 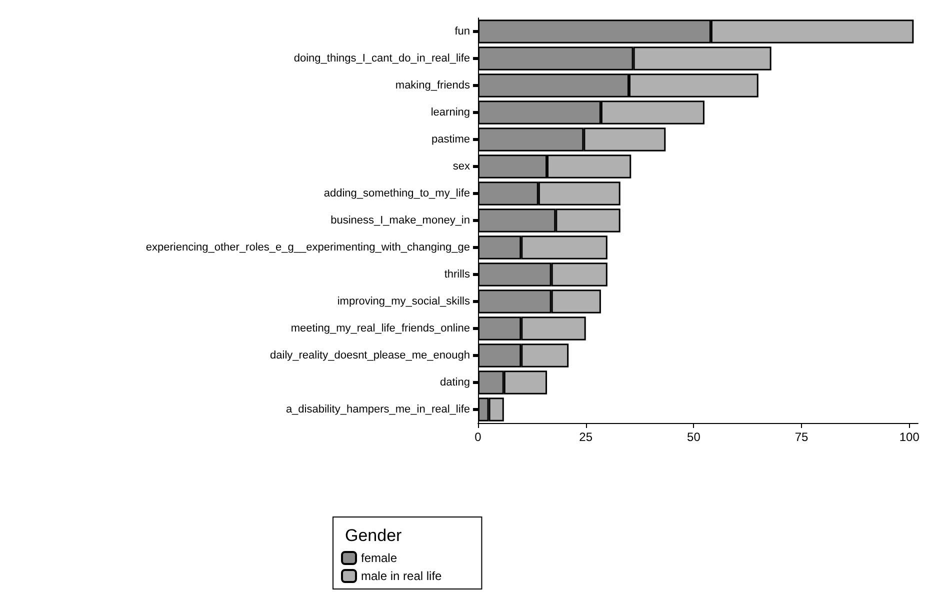 What do you see at coordinates (462, 32) in the screenshot?
I see `y-tick-label: fun` at bounding box center [462, 32].